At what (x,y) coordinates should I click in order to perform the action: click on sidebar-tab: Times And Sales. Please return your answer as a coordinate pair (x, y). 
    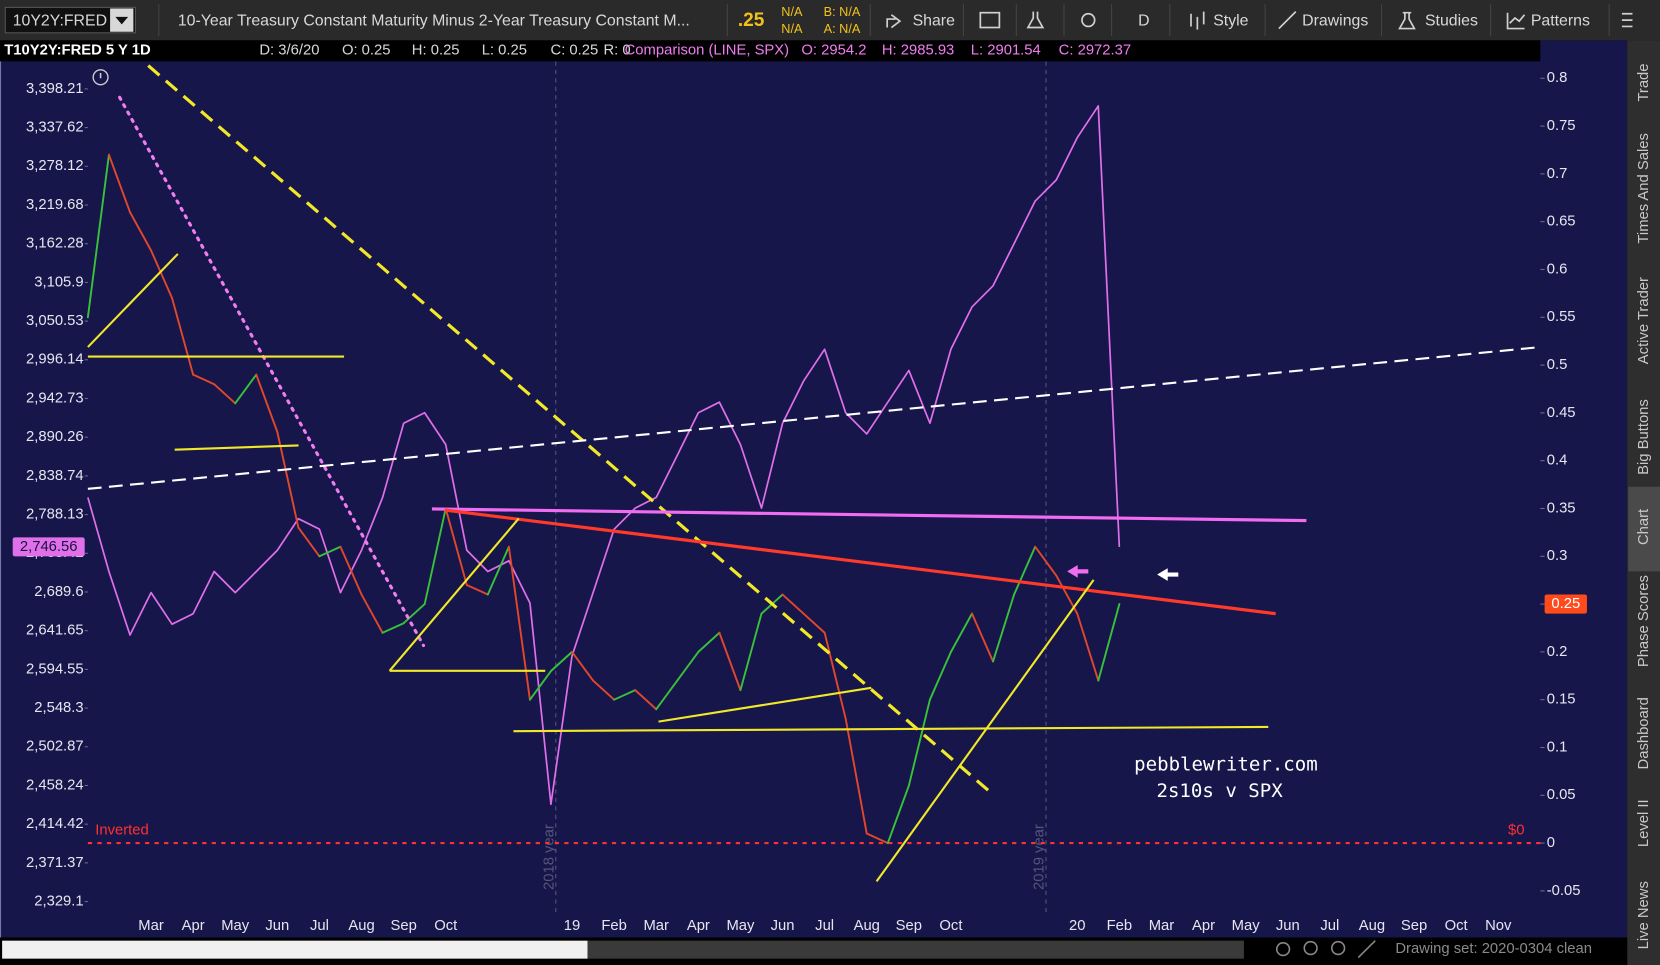
    Looking at the image, I should click on (1644, 188).